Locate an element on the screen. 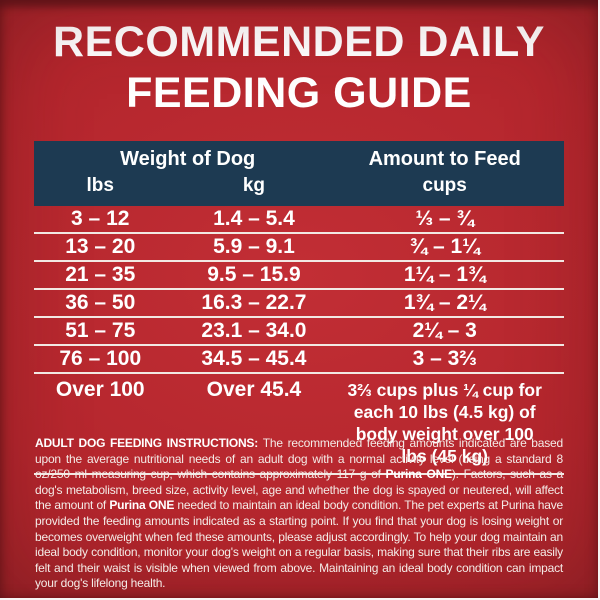 The width and height of the screenshot is (600, 600). cell-lbs: 13 – 20 is located at coordinates (100, 246).